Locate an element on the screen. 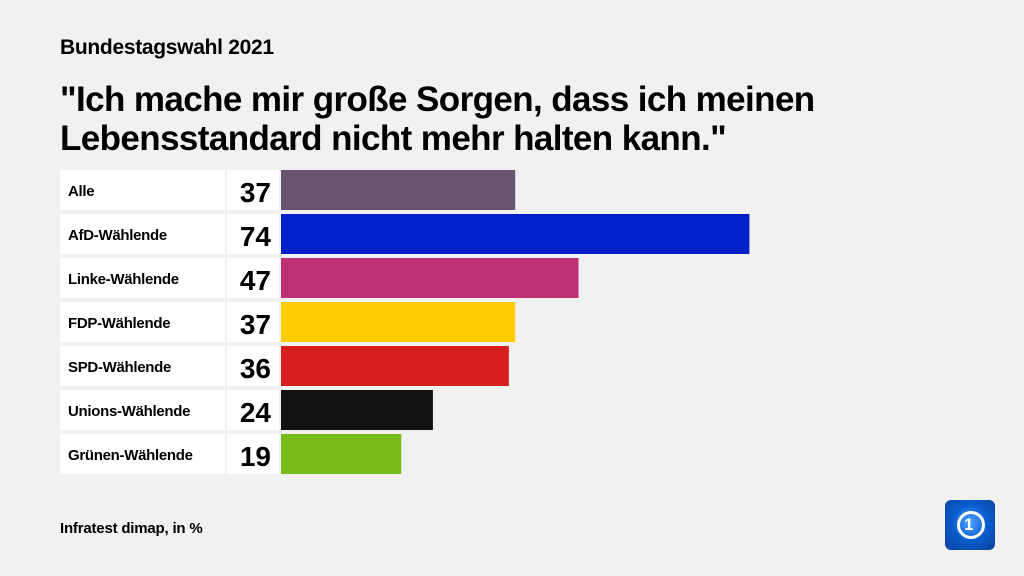 This screenshot has width=1024, height=576. value-label: 19 is located at coordinates (255, 456).